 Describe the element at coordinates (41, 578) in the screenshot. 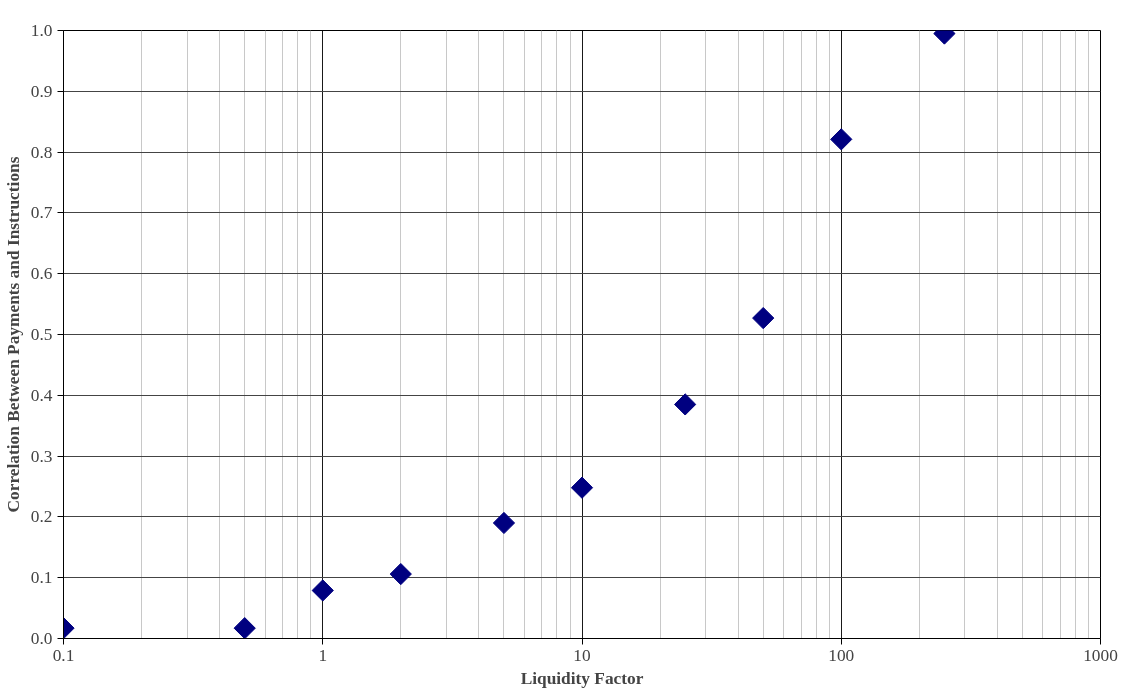

I see `y-tick-label: 0.1` at that location.